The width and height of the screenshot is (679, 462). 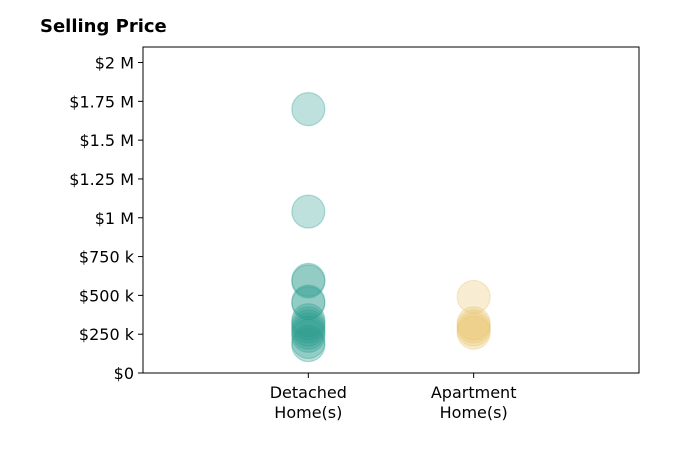 I want to click on x-tick-label: Apartment Home(s), so click(x=474, y=402).